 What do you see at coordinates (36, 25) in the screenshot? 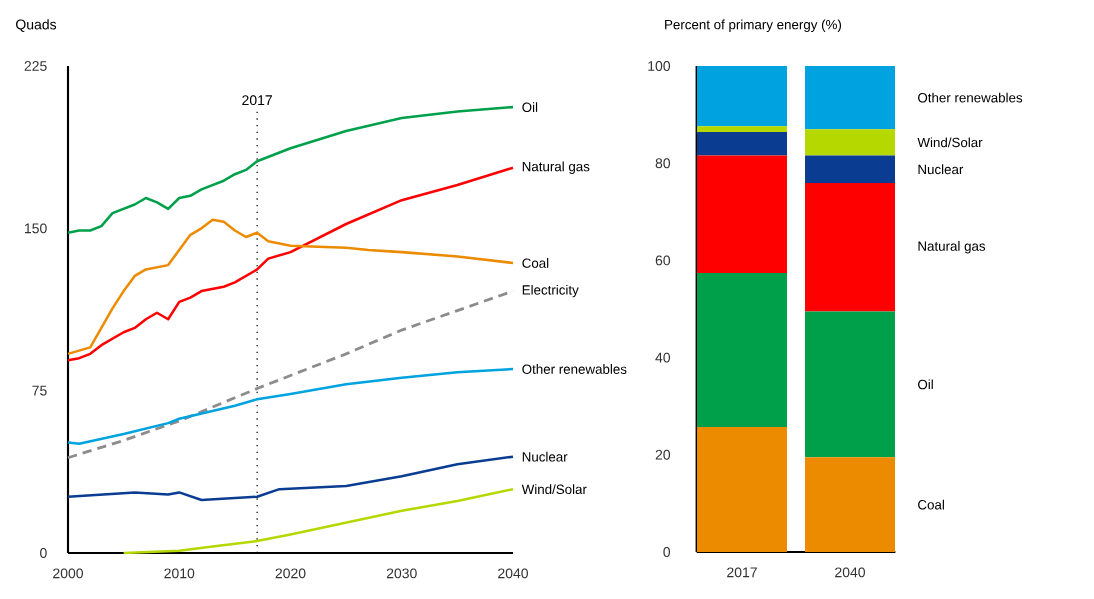
I see `y-axis-title: Quads` at bounding box center [36, 25].